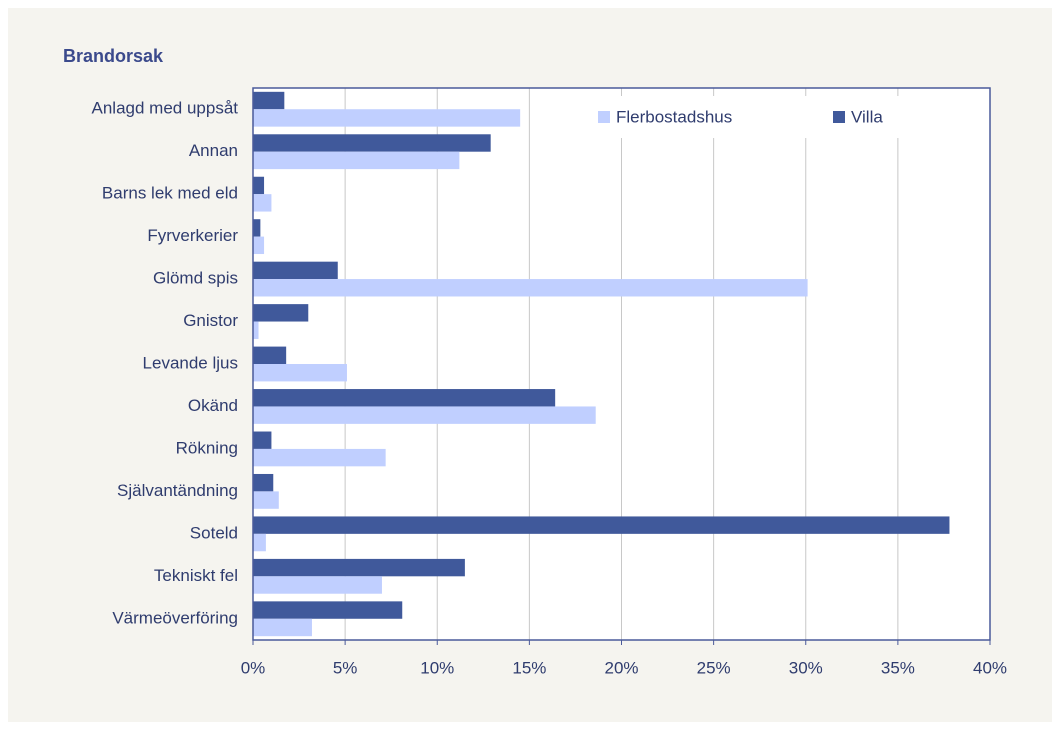 The height and width of the screenshot is (733, 1060). Describe the element at coordinates (714, 667) in the screenshot. I see `x-tick-label: 25%` at that location.